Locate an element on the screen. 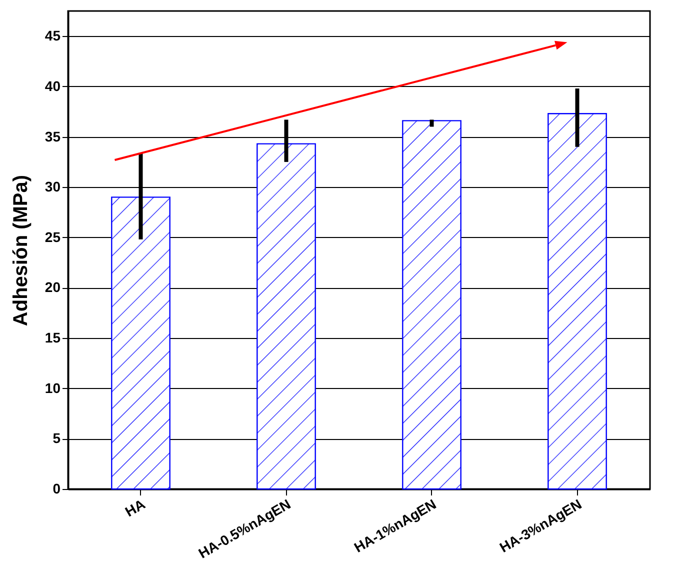 Image resolution: width=690 pixels, height=585 pixels. y-tick-label: 0 is located at coordinates (56, 488).